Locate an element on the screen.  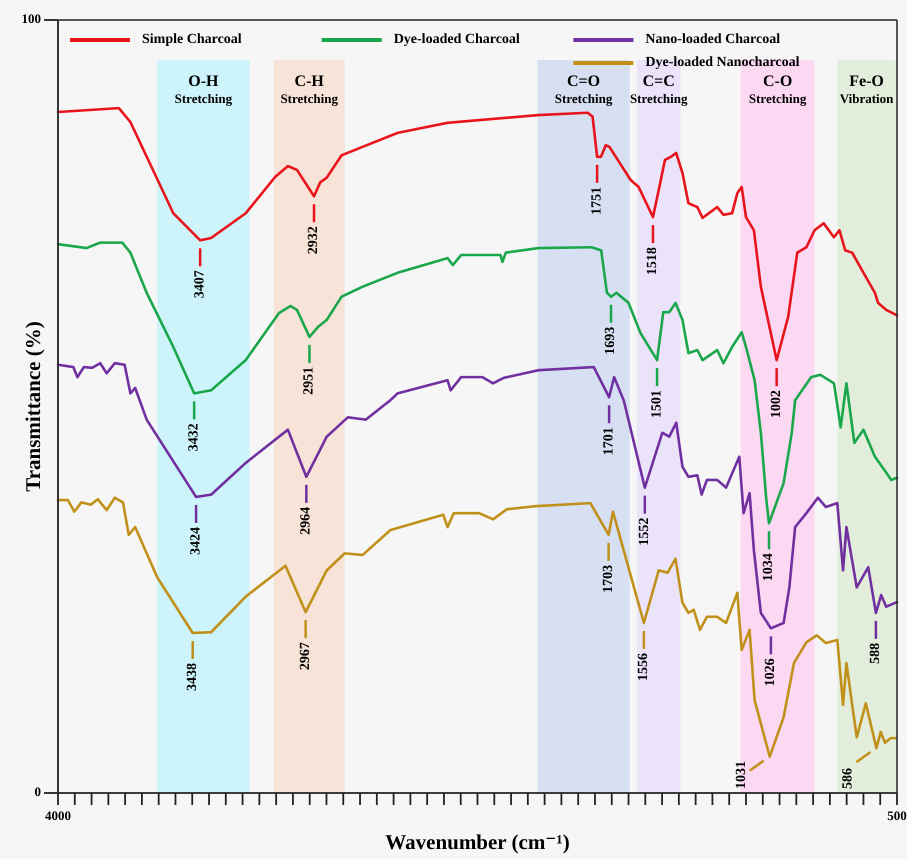
annotation: 1701 is located at coordinates (608, 441).